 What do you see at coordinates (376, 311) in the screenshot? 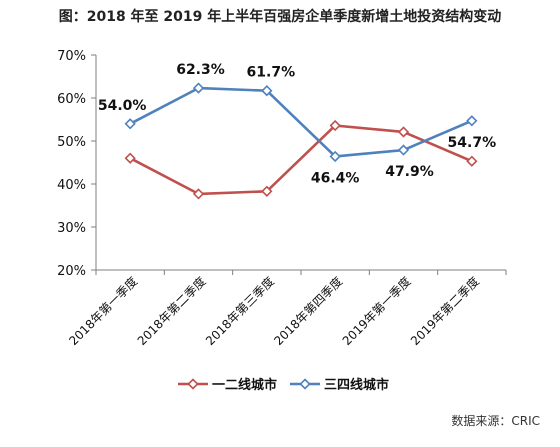
I see `x-tick-label: 2019年第一季度` at bounding box center [376, 311].